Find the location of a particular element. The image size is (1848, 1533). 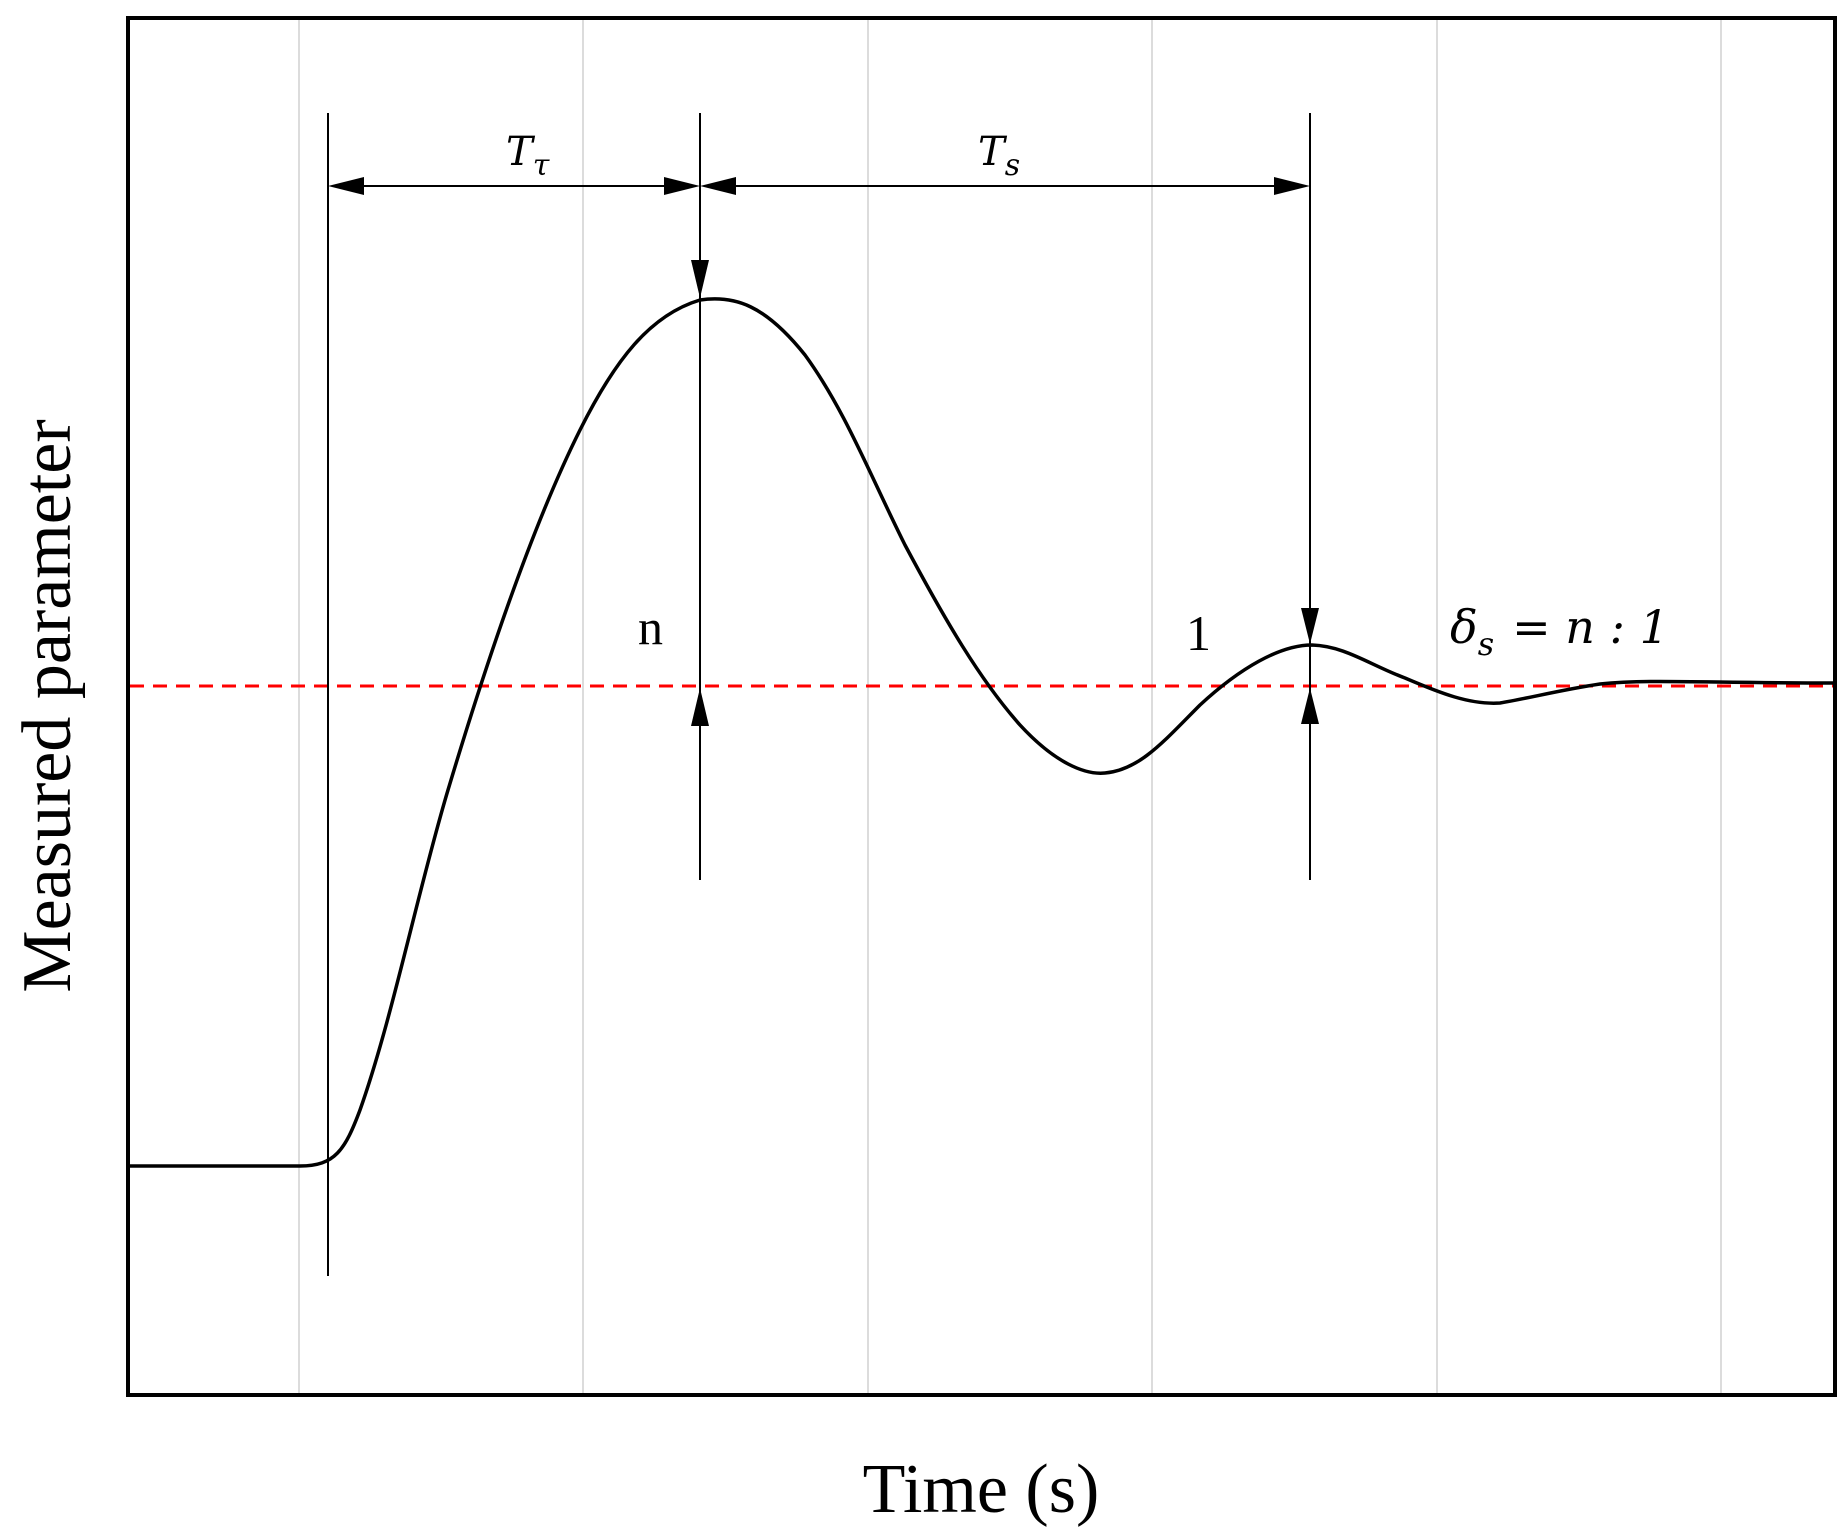

period-arrow-right is located at coordinates (682, 186).